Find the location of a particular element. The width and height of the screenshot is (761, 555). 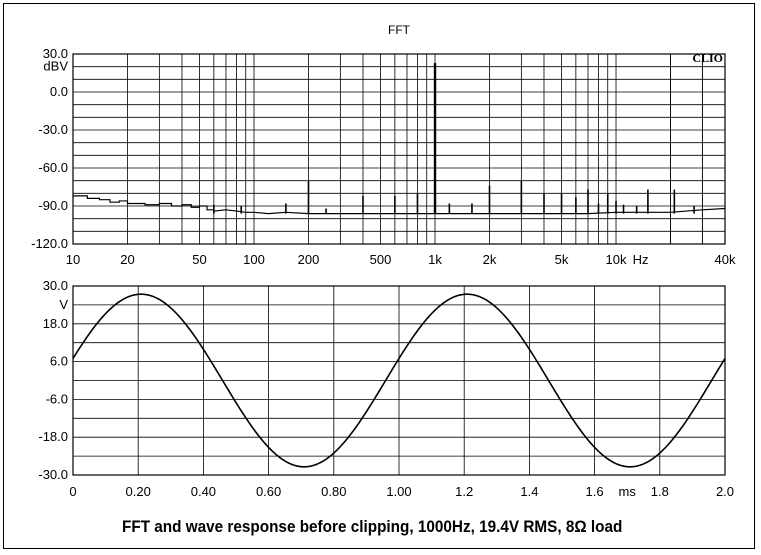

fft-x-tick-label: 200 is located at coordinates (309, 259).